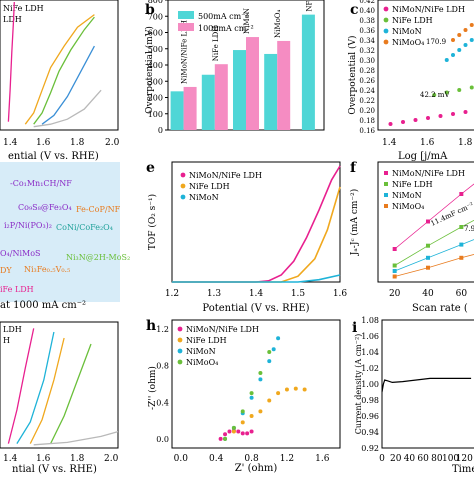 The image size is (474, 478). What do you see at coordinates (367, 111) in the screenshot?
I see `panel-c-ytick-label: 0.20` at bounding box center [367, 111].